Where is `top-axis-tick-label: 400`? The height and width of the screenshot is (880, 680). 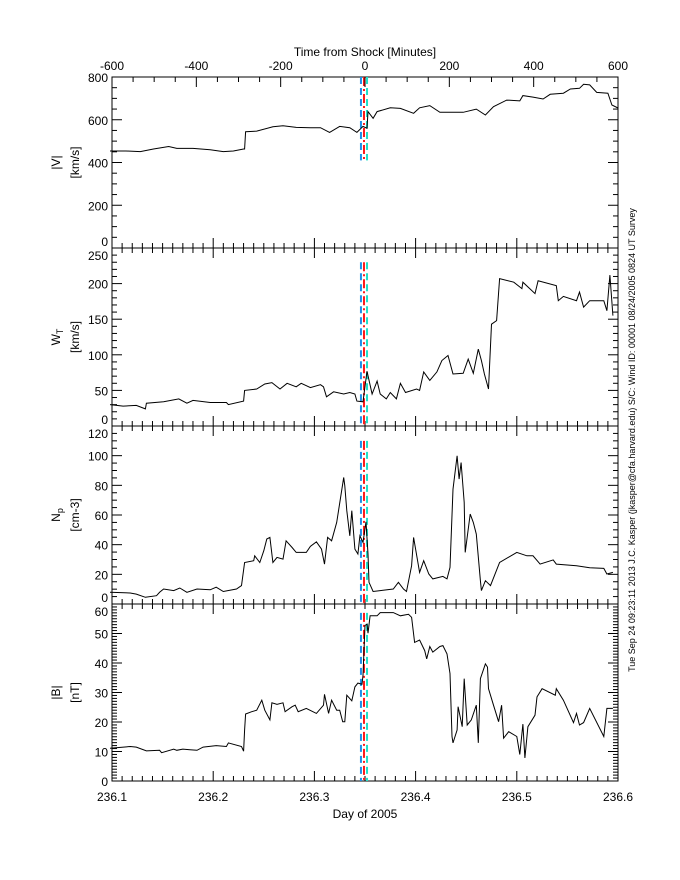 top-axis-tick-label: 400 is located at coordinates (534, 66).